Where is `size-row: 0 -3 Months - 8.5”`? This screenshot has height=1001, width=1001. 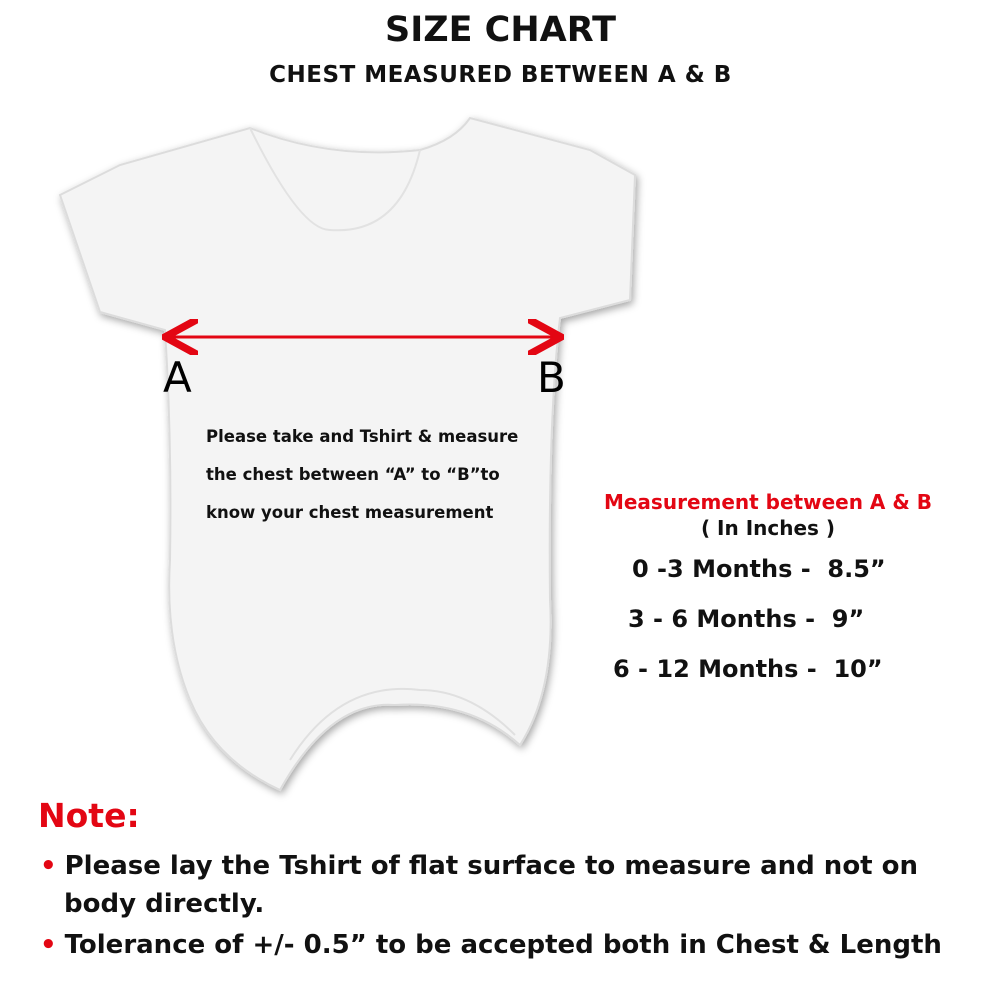
size-row: 0 -3 Months - 8.5” is located at coordinates (759, 569).